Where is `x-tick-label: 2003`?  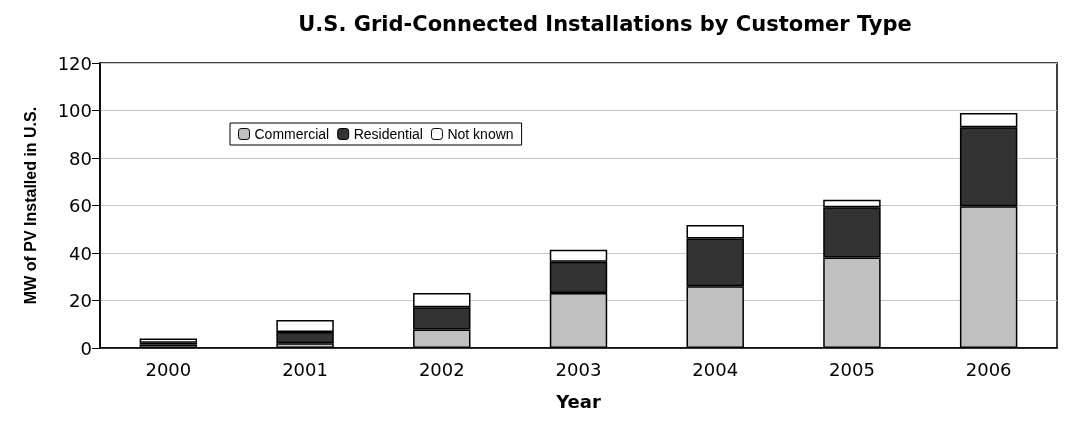 x-tick-label: 2003 is located at coordinates (578, 369).